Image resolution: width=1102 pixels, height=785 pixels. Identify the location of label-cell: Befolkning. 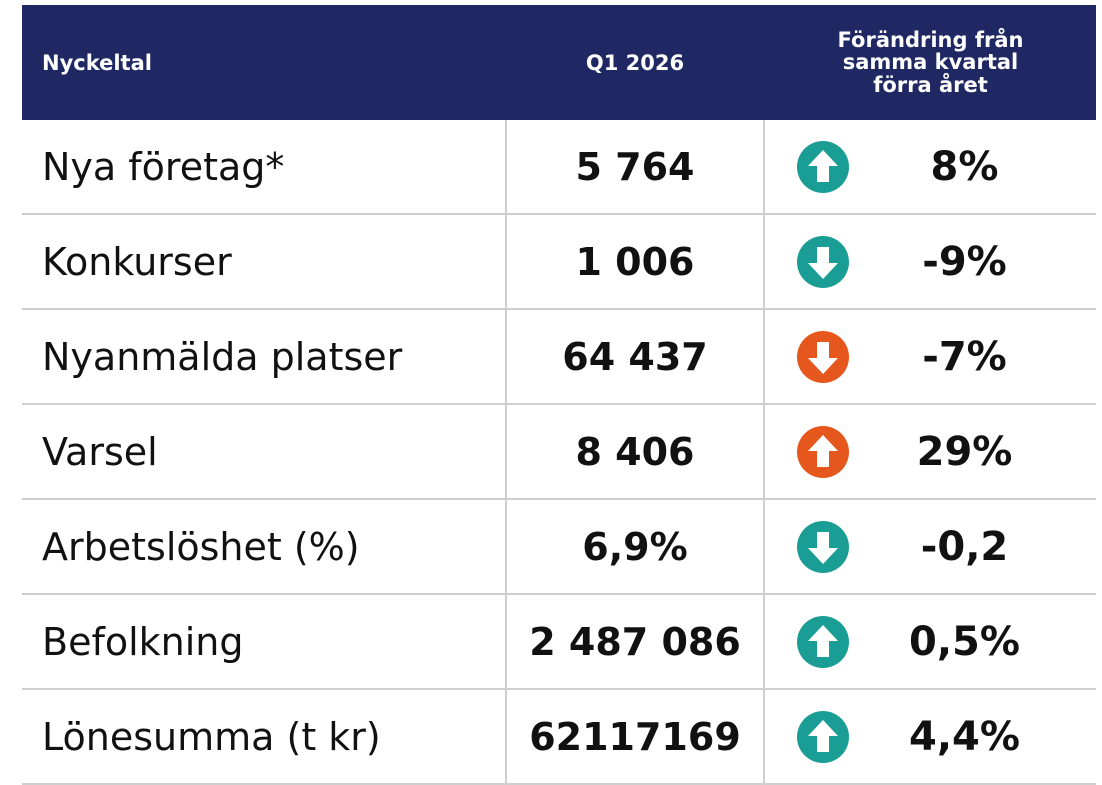
(143, 641).